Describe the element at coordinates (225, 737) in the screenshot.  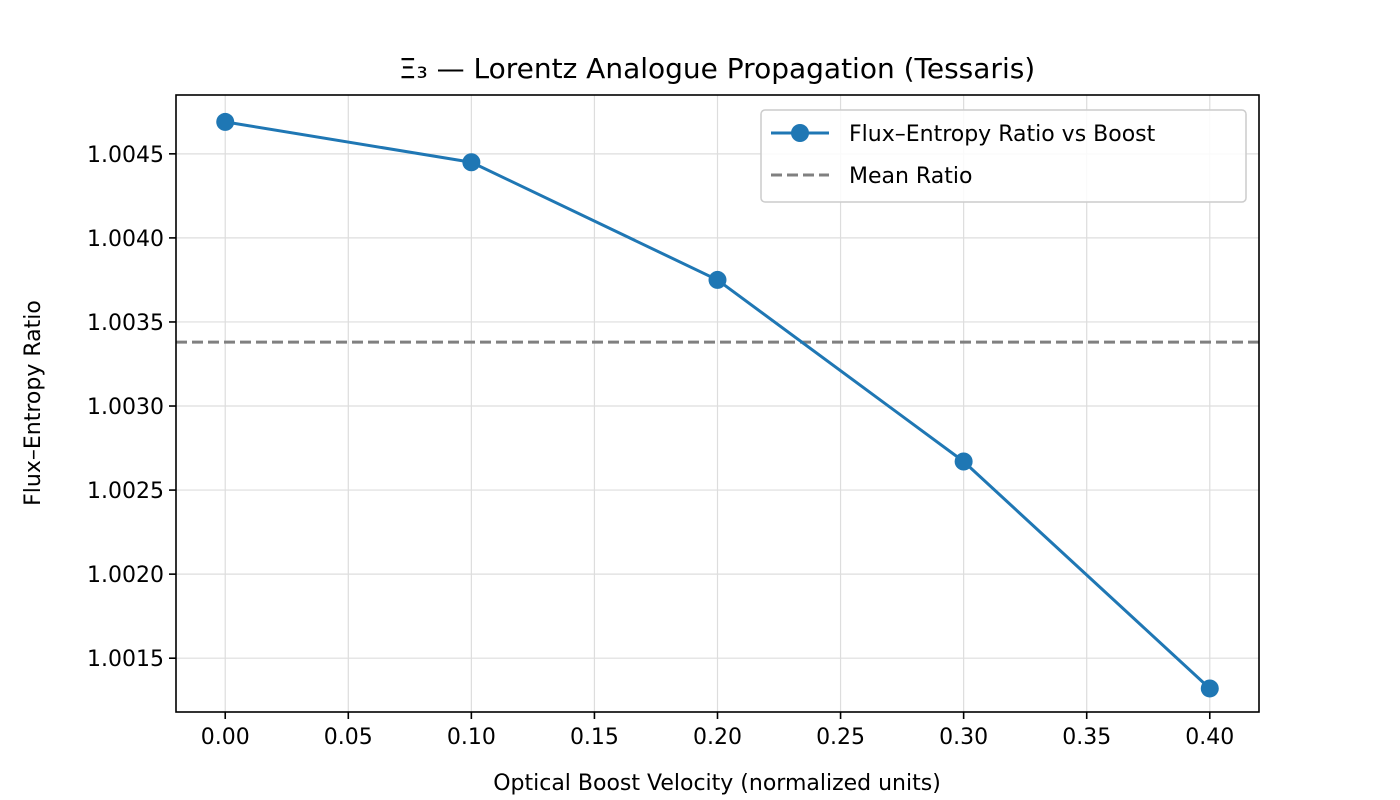
I see `x-tick-label: 0.00` at that location.